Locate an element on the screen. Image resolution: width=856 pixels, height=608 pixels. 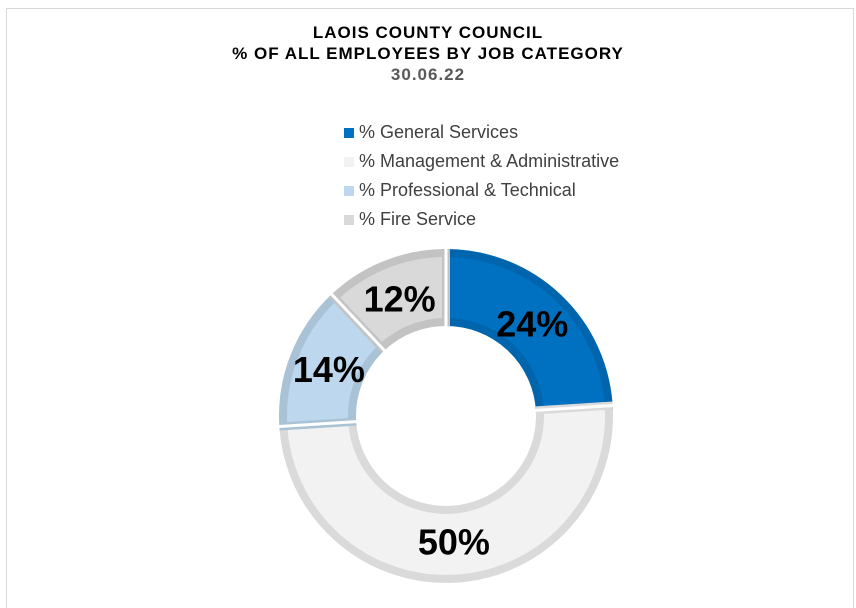
legend-label: % Fire Service is located at coordinates (418, 219).